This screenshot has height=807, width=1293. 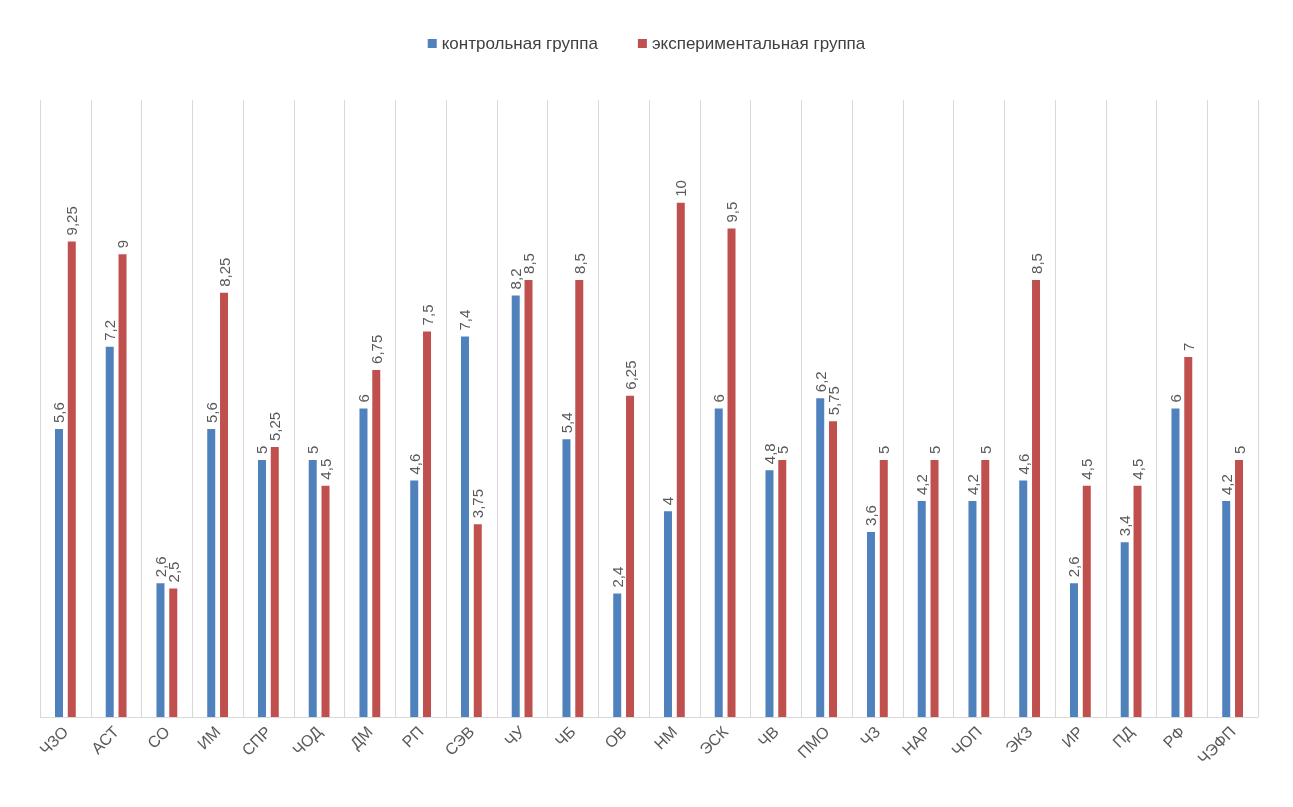 I want to click on data-label: 8,25, so click(x=224, y=272).